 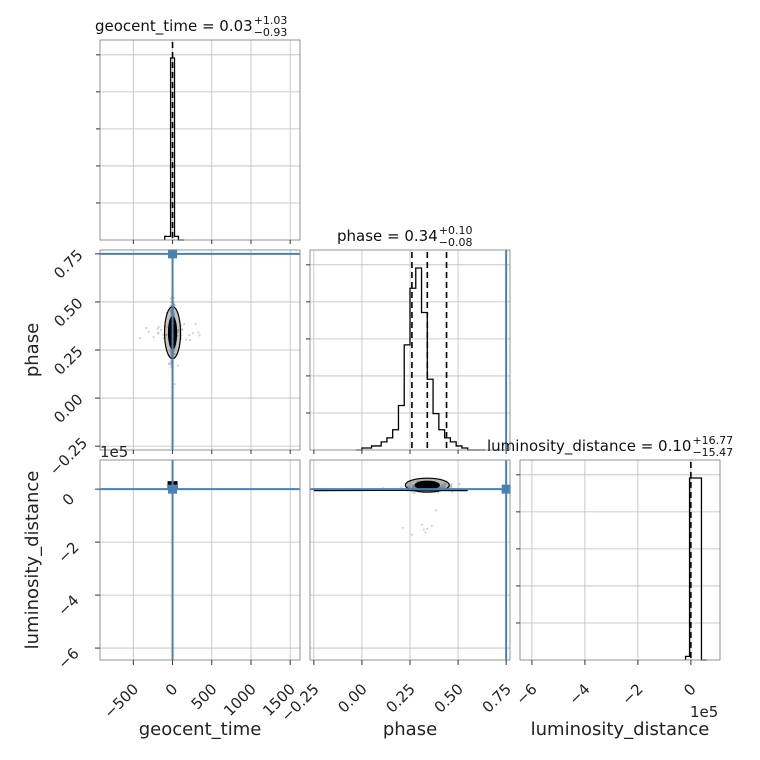 What do you see at coordinates (410, 729) in the screenshot?
I see `x-axis-label: phase` at bounding box center [410, 729].